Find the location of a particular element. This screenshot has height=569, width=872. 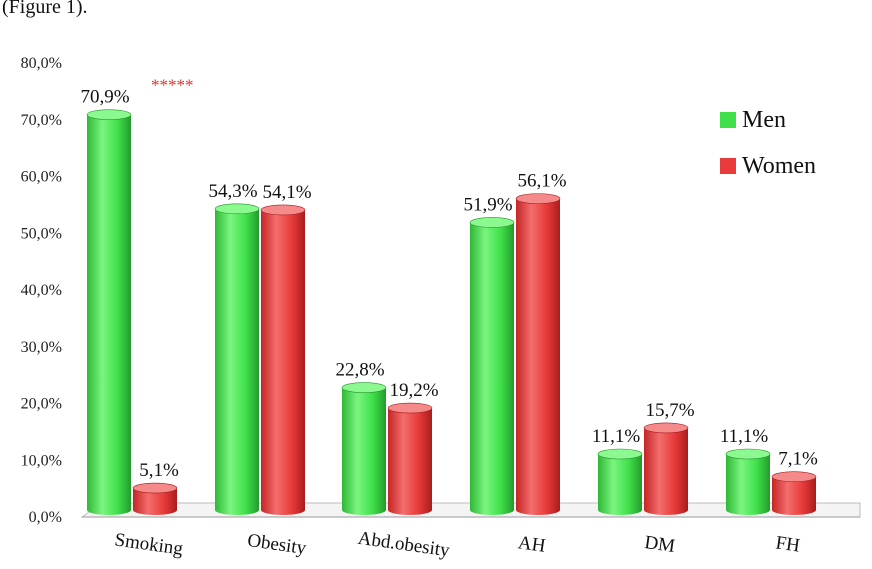

x-tick-label: Abd.obesity is located at coordinates (404, 545).